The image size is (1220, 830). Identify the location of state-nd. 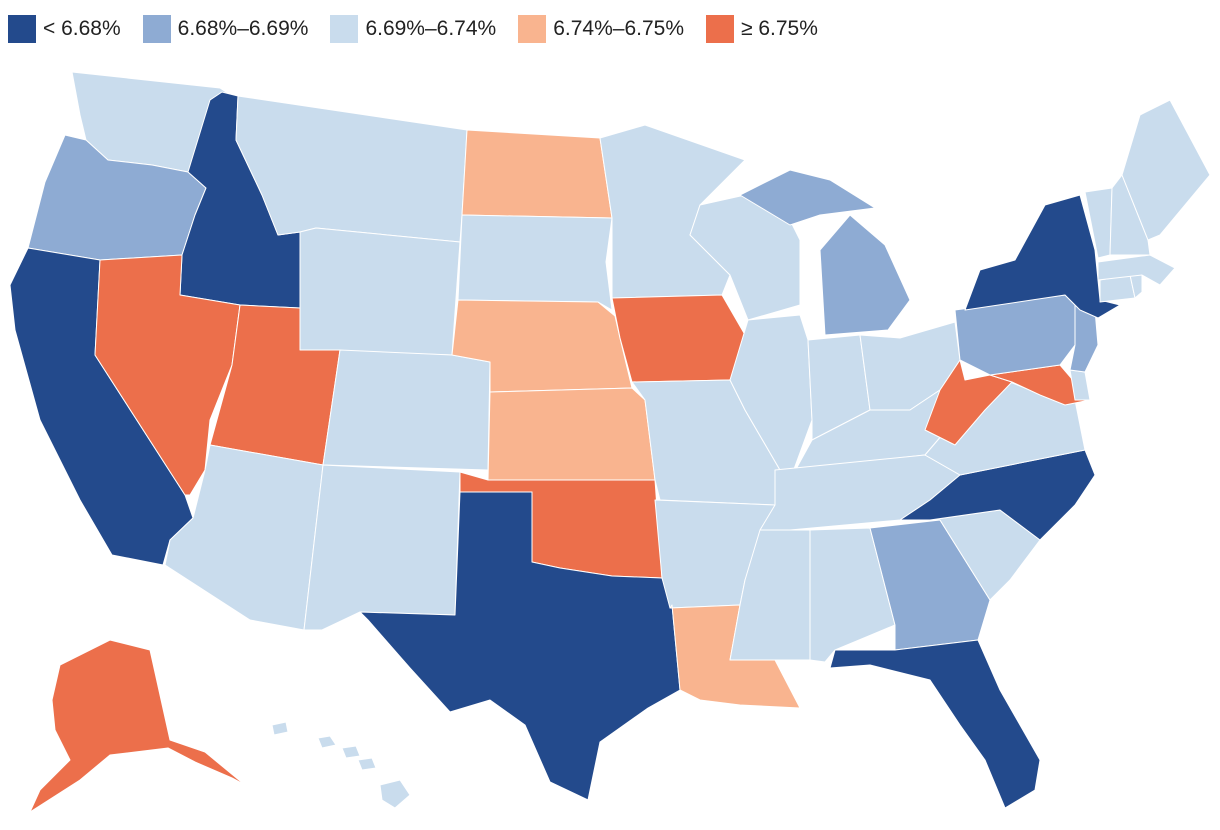
(537, 174).